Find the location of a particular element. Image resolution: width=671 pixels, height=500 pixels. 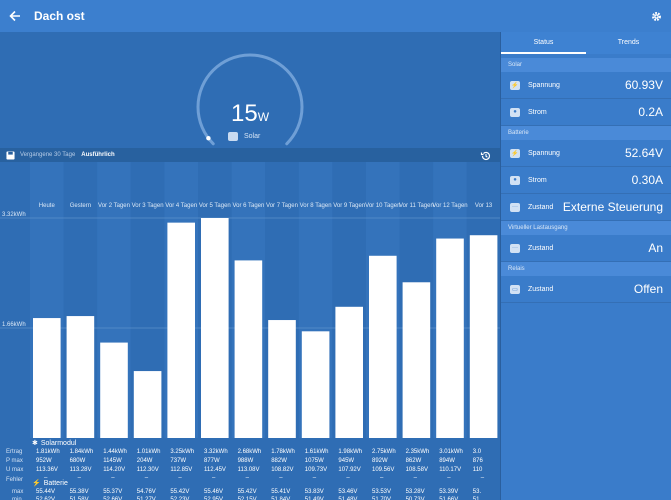

history-icon is located at coordinates (486, 155).